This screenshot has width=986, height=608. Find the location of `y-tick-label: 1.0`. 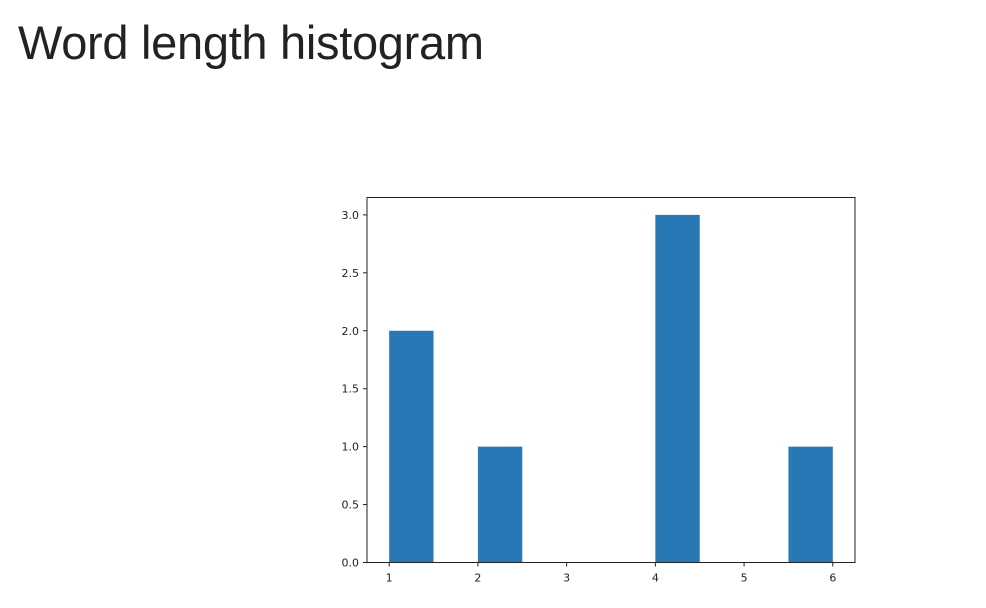

y-tick-label: 1.0 is located at coordinates (351, 447).